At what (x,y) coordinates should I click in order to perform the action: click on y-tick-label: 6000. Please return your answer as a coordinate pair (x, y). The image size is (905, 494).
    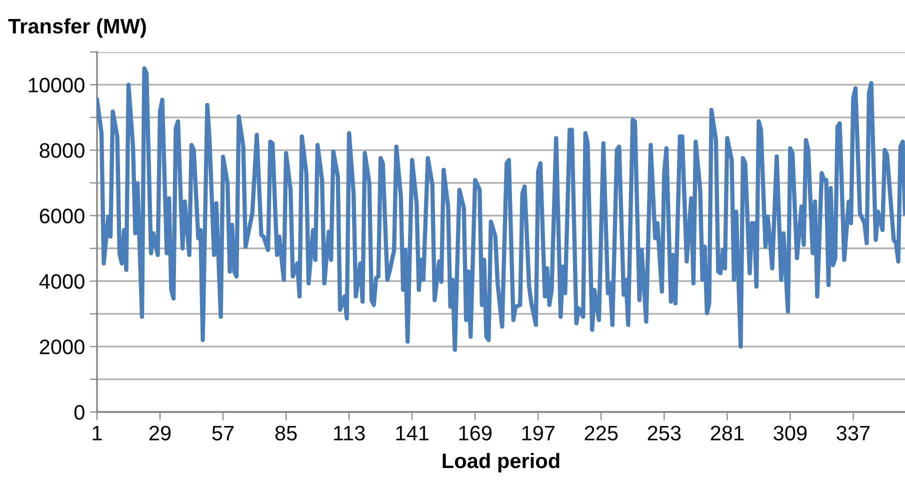
    Looking at the image, I should click on (62, 216).